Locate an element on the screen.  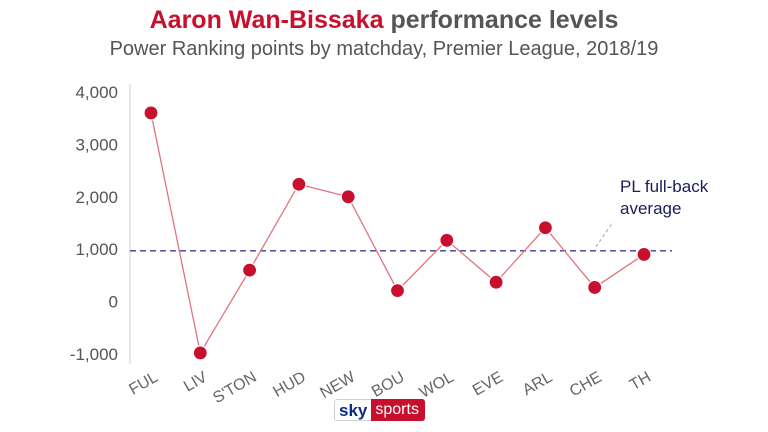
title-rest: performance levels is located at coordinates (504, 20).